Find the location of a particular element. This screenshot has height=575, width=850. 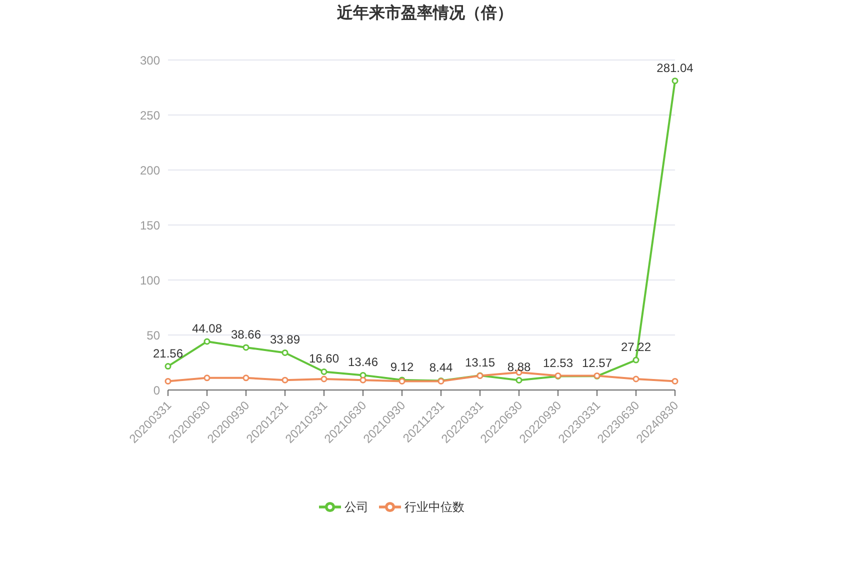

data-label: 33.89 is located at coordinates (285, 339).